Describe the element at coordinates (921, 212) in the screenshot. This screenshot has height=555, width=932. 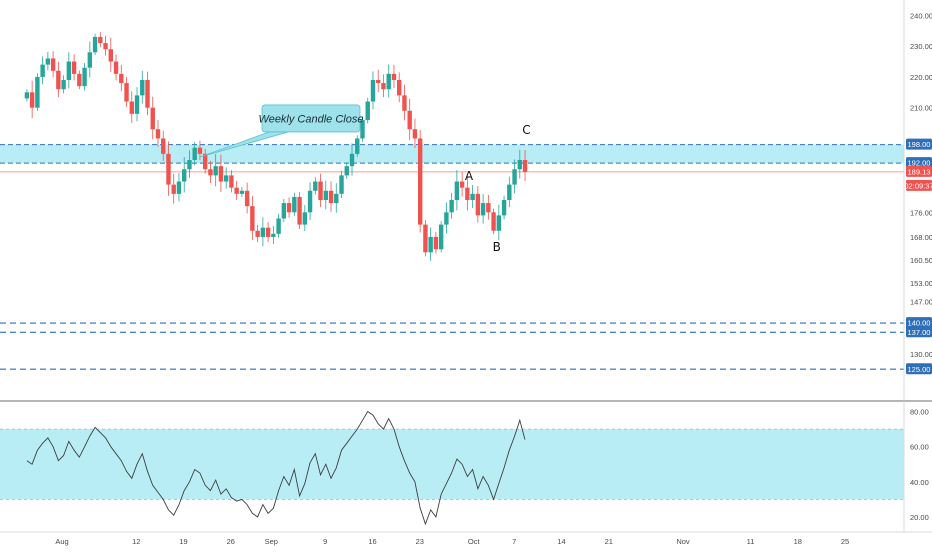
I see `price-tick-label: 176.00` at that location.